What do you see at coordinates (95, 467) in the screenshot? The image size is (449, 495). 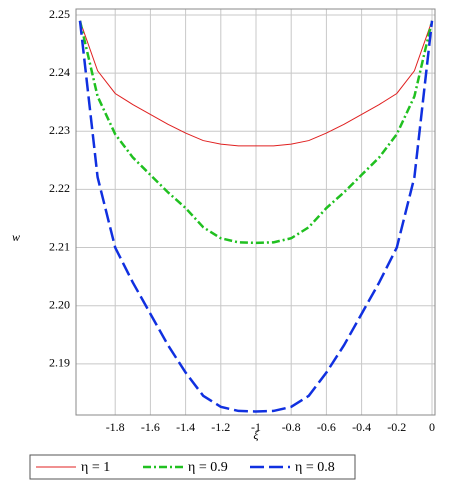 I see `legend-label: η = 1` at bounding box center [95, 467].